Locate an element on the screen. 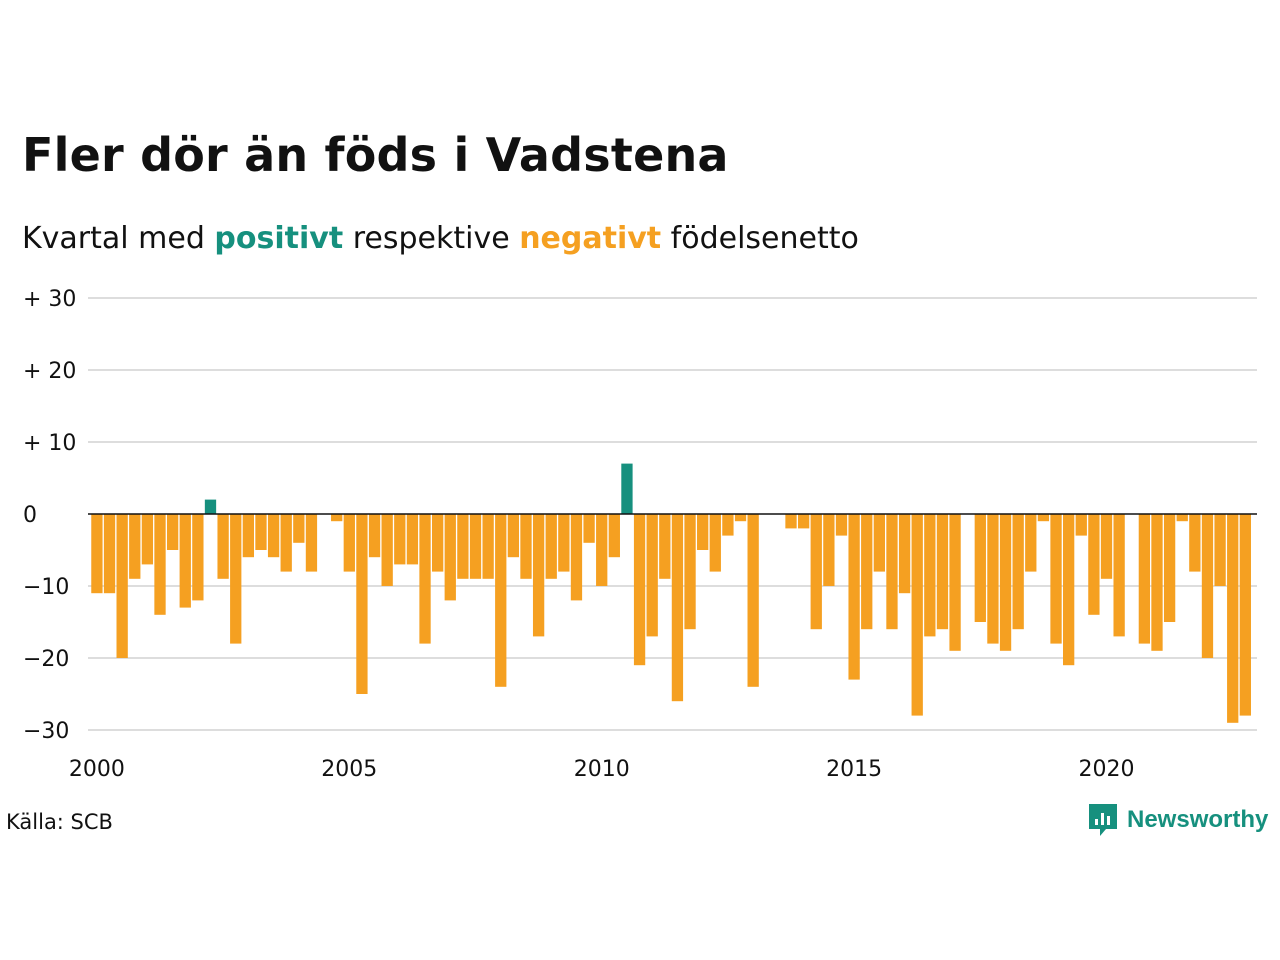 This screenshot has width=1280, height=960. y-tick-label: 0 is located at coordinates (30, 515).